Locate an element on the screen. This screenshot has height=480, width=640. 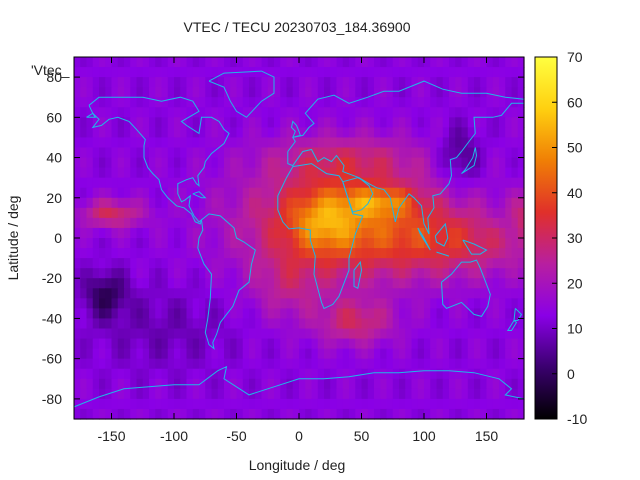
coastline-path is located at coordinates (443, 254).